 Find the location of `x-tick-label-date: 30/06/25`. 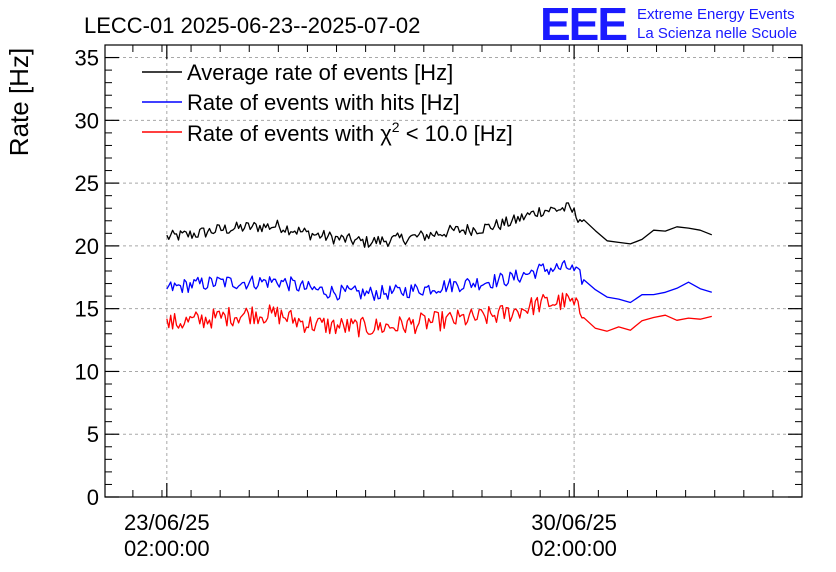

x-tick-label-date: 30/06/25 is located at coordinates (574, 522).